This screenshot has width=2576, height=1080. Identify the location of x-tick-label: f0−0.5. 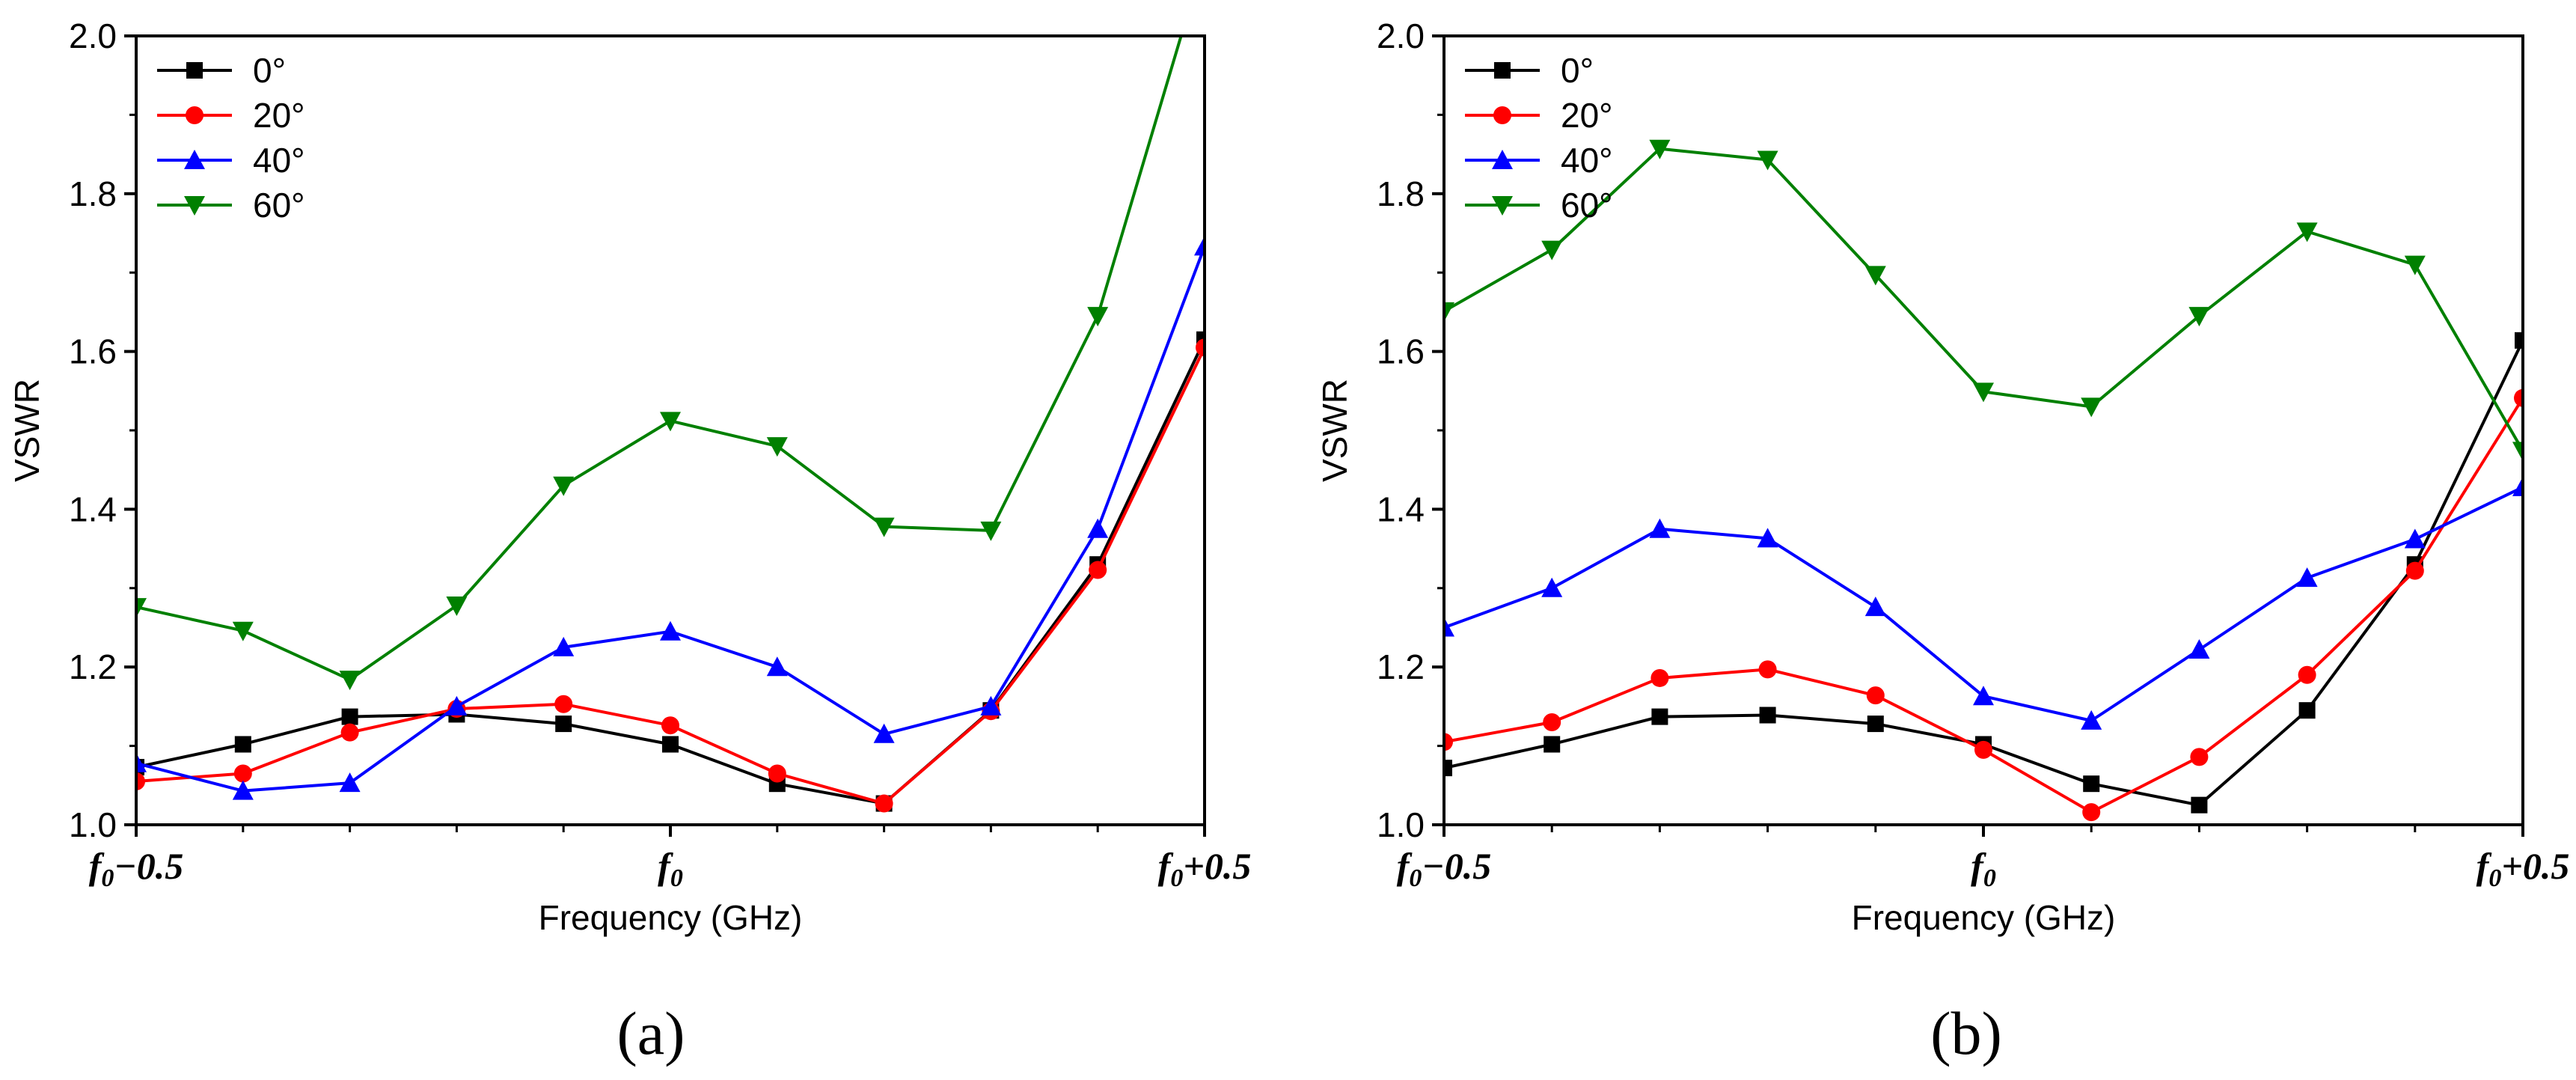
(1444, 868).